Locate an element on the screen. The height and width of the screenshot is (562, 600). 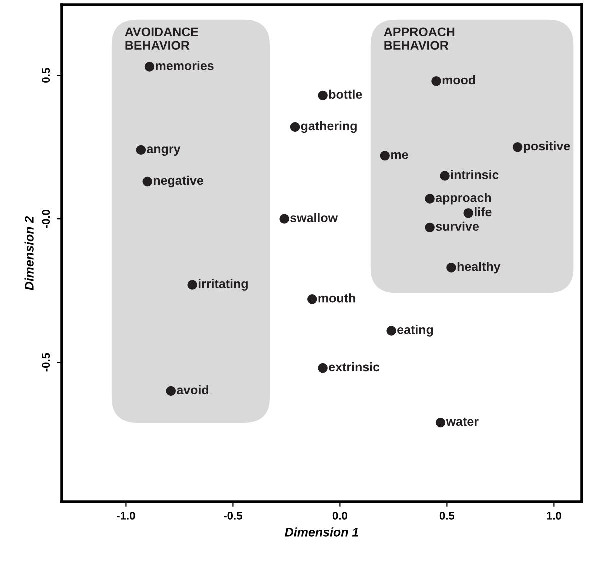
series-label: intrinsic is located at coordinates (475, 175).